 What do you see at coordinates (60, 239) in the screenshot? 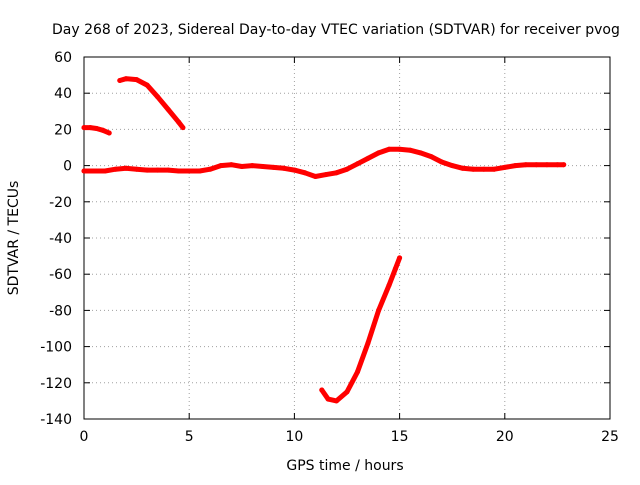
I see `y-tick-label: -40` at bounding box center [60, 239].